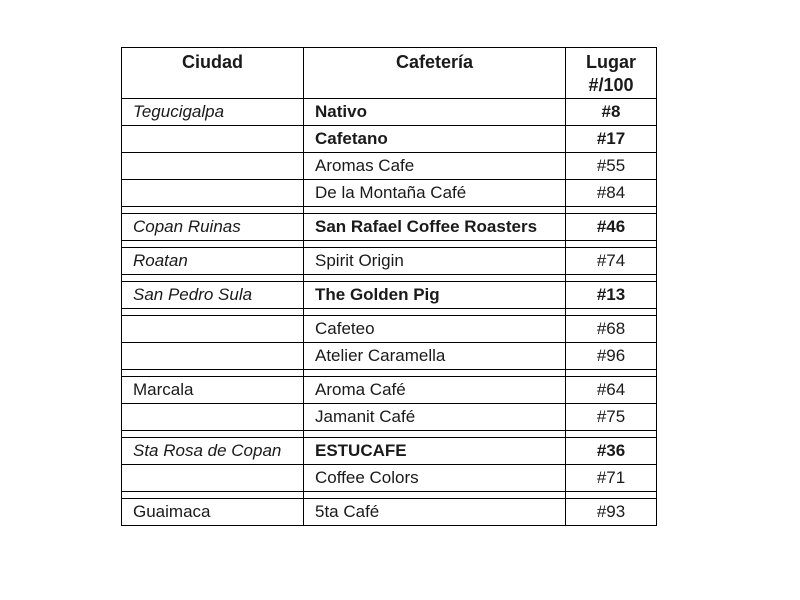 The height and width of the screenshot is (600, 800). Describe the element at coordinates (611, 73) in the screenshot. I see `column-header-lugar: Lugar #/100` at that location.